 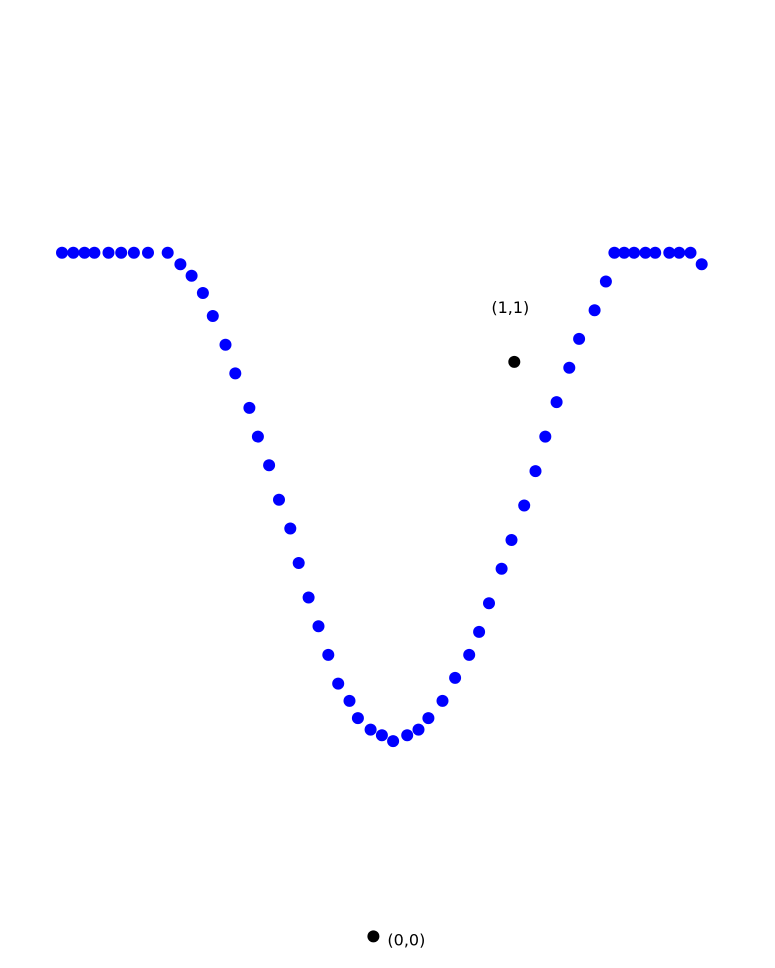 What do you see at coordinates (448, 623) in the screenshot?
I see `reference-points: (1,1) (0,0)` at bounding box center [448, 623].